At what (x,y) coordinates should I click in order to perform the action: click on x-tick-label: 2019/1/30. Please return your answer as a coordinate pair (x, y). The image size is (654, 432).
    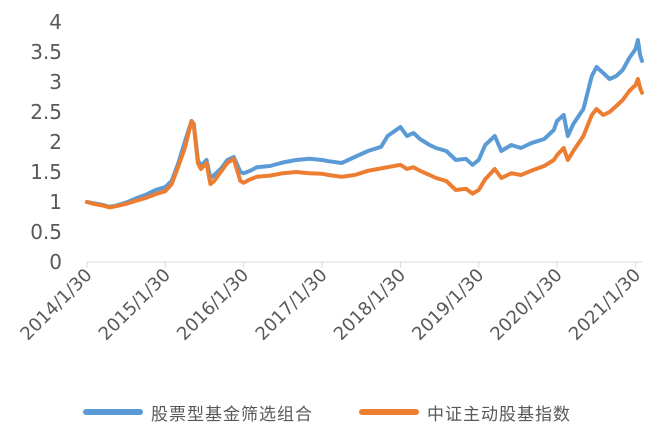
    Looking at the image, I should click on (448, 305).